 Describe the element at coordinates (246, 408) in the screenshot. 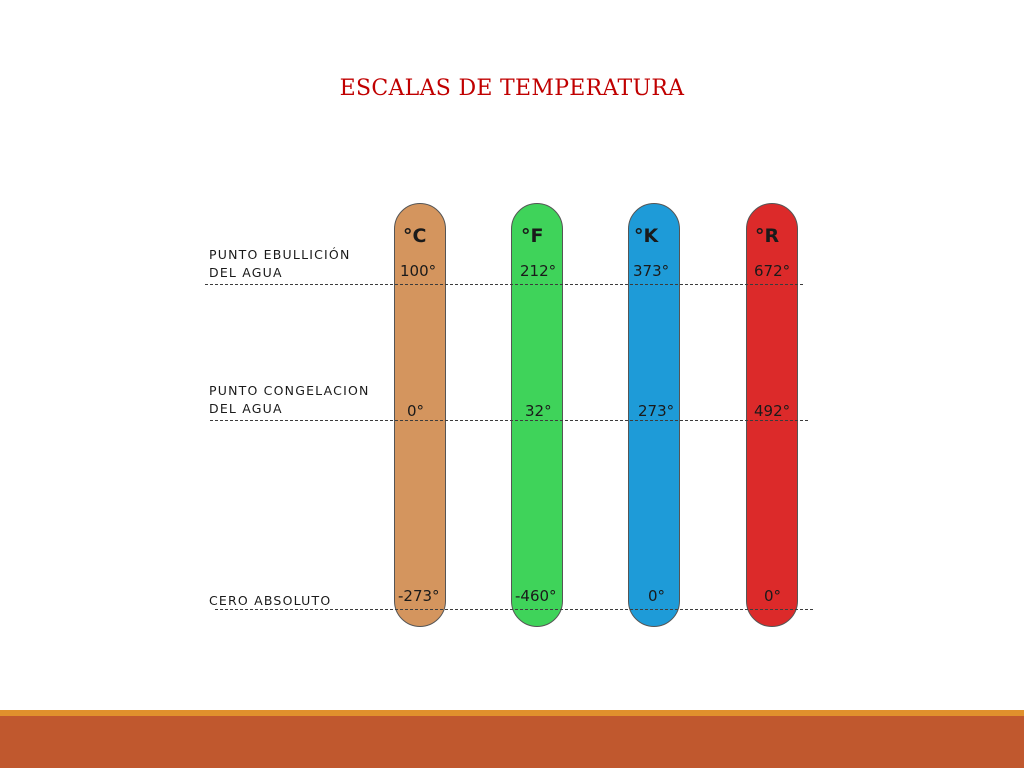

I see `label-freezing-line-2: DEL AGUA` at that location.